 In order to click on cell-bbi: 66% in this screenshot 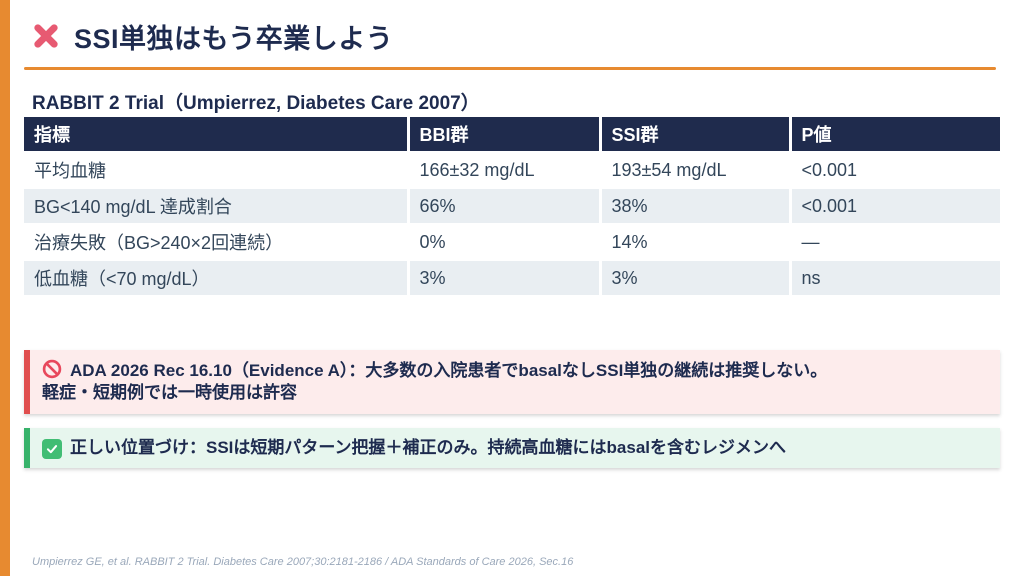, I will do `click(503, 206)`.